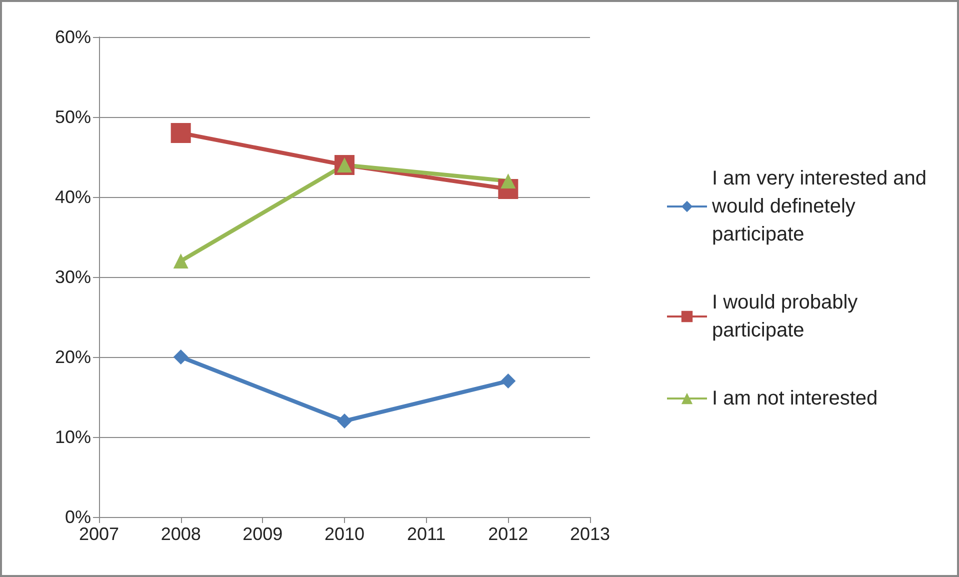  Describe the element at coordinates (72, 437) in the screenshot. I see `y-tick-label: 10%` at that location.